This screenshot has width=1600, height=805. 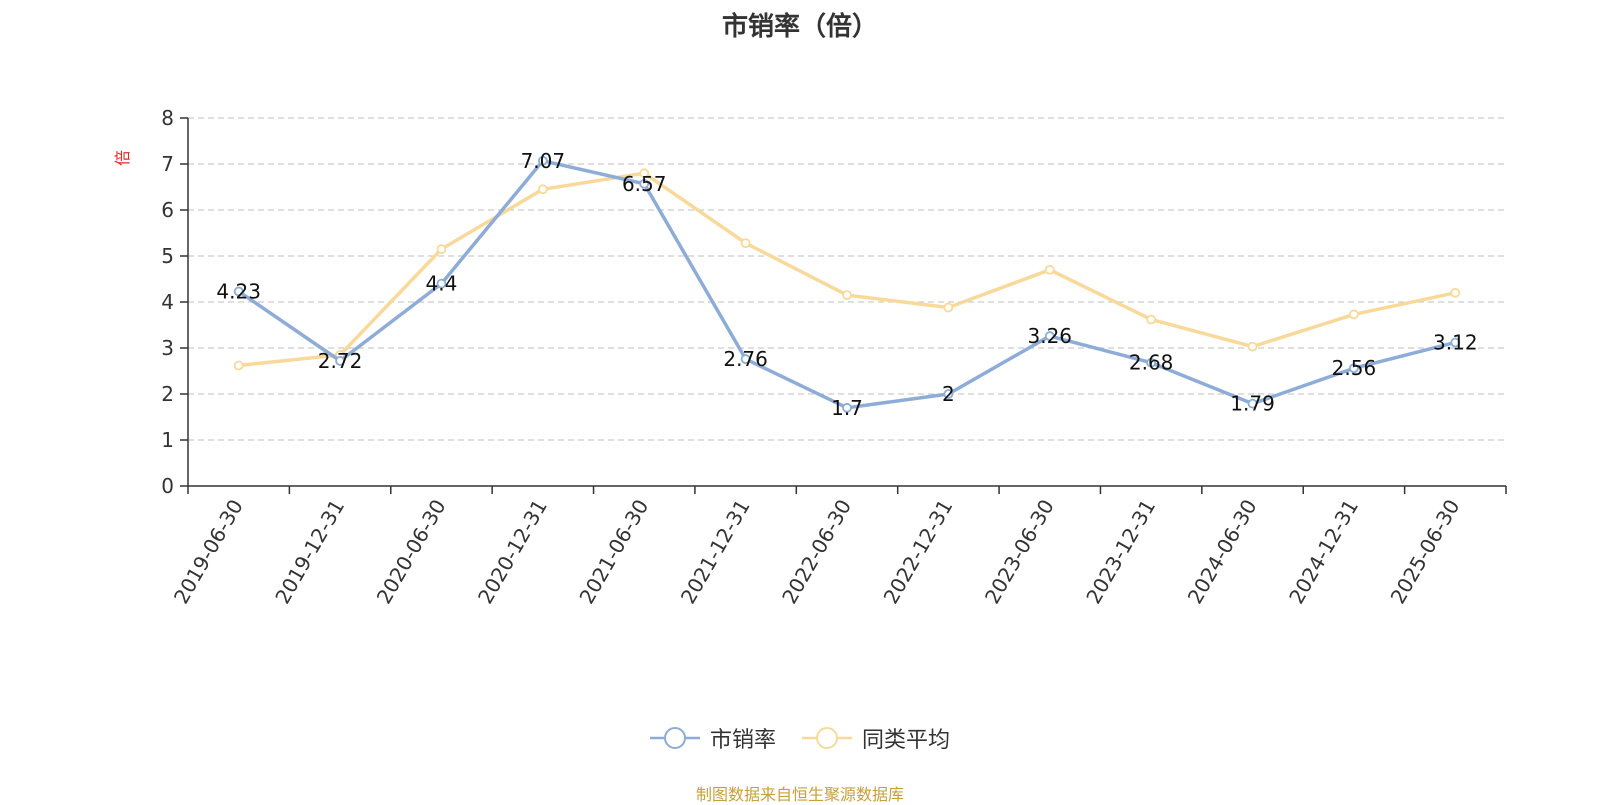 I want to click on x-tick-label: 2023-12-31, so click(x=1120, y=551).